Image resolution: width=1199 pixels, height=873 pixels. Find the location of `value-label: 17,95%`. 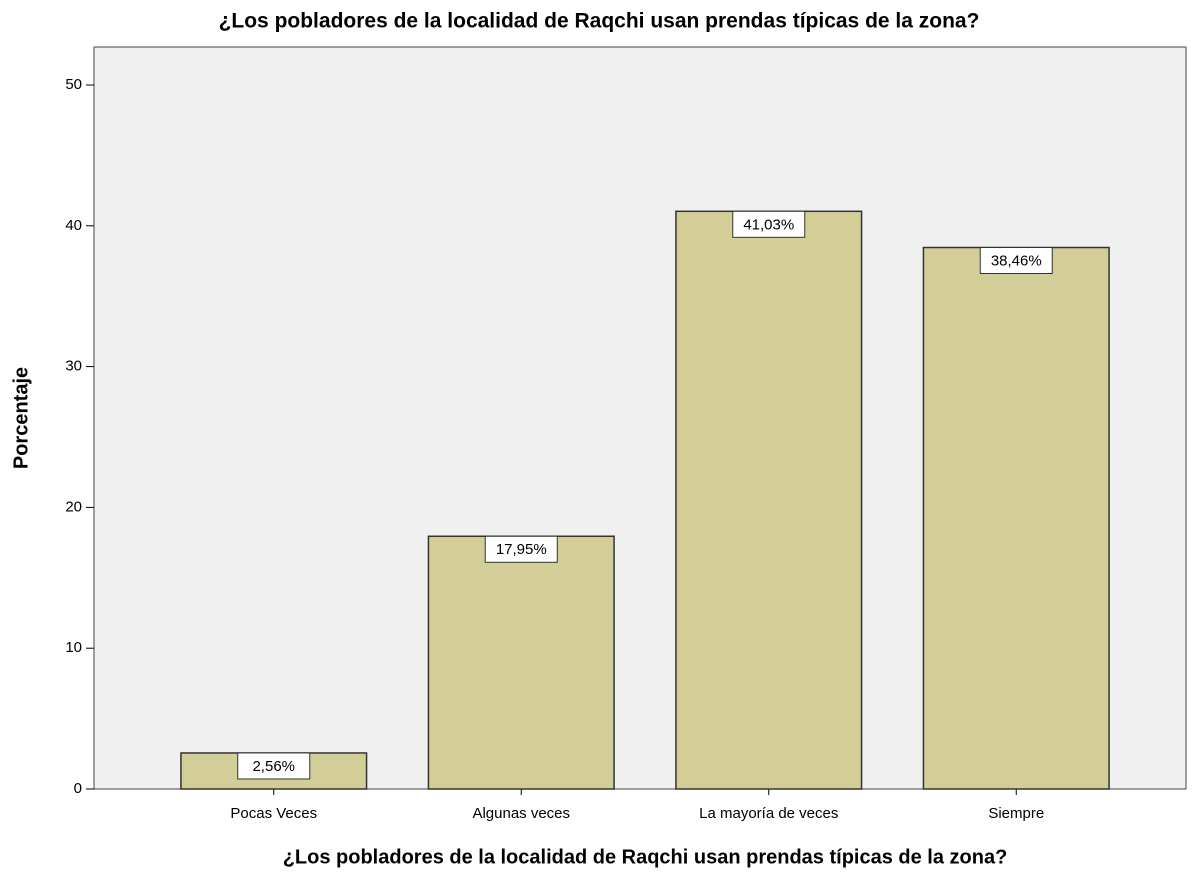

value-label: 17,95% is located at coordinates (521, 549).